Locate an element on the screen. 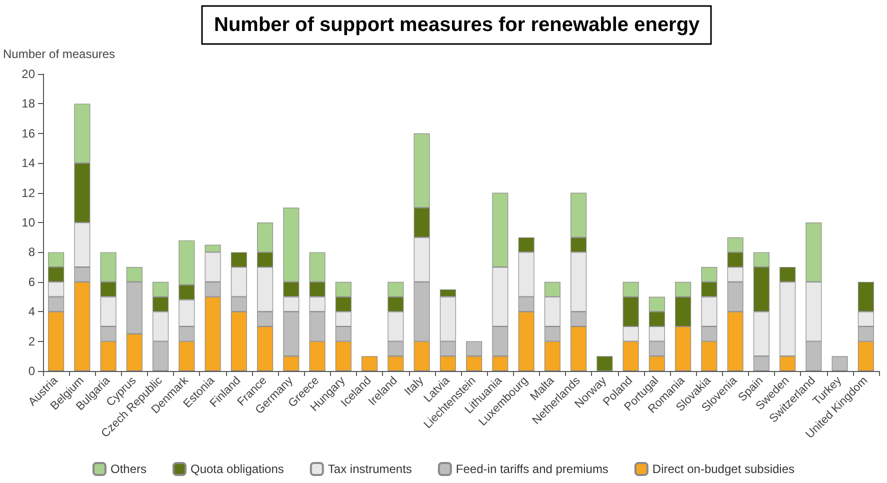  legend-label: Feed-in tariffs and premiums is located at coordinates (532, 469).